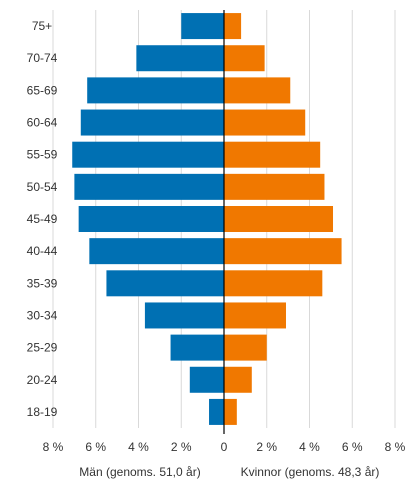  I want to click on category-label-25-29: 25-29, so click(42, 348).